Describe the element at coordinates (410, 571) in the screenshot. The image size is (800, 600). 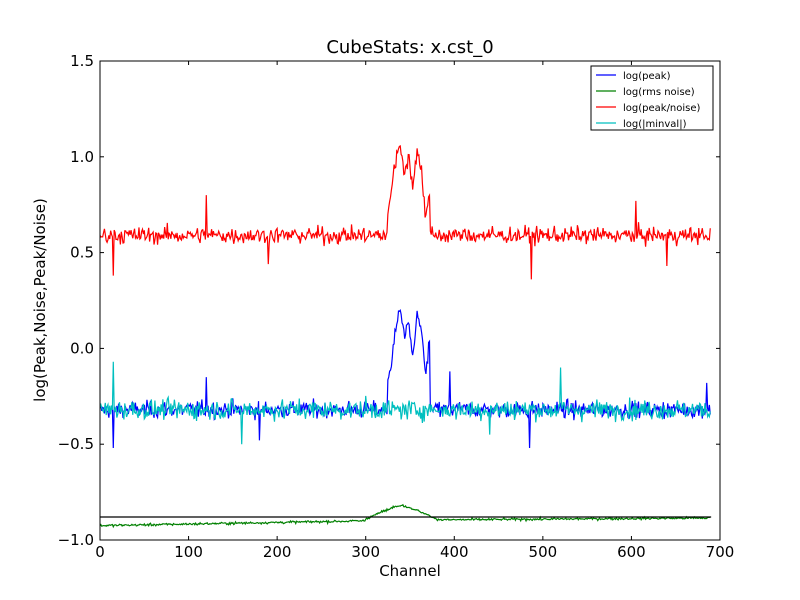
I see `x-axis-label: Channel` at that location.